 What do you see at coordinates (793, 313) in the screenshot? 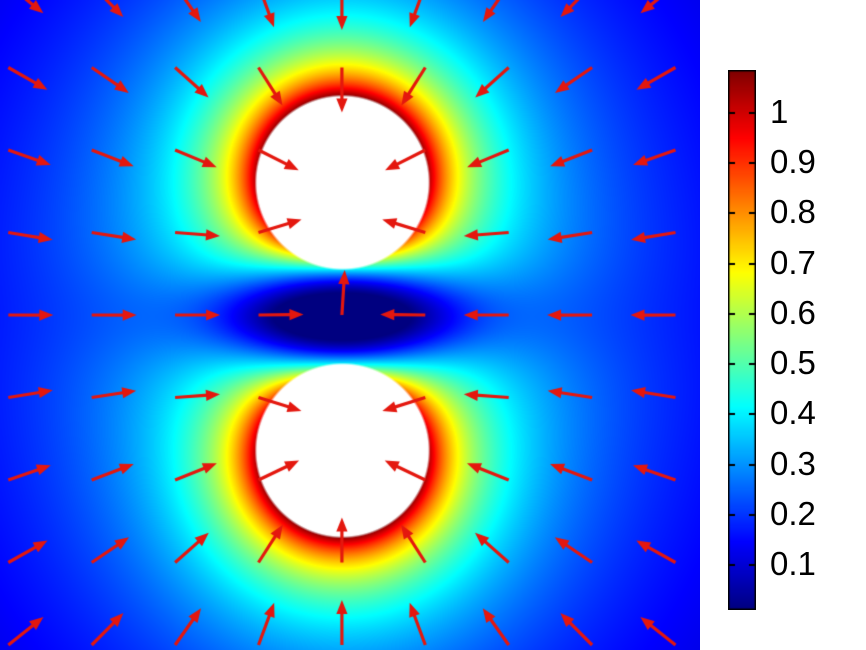
I see `colorbar-tick-label: 0.6` at bounding box center [793, 313].